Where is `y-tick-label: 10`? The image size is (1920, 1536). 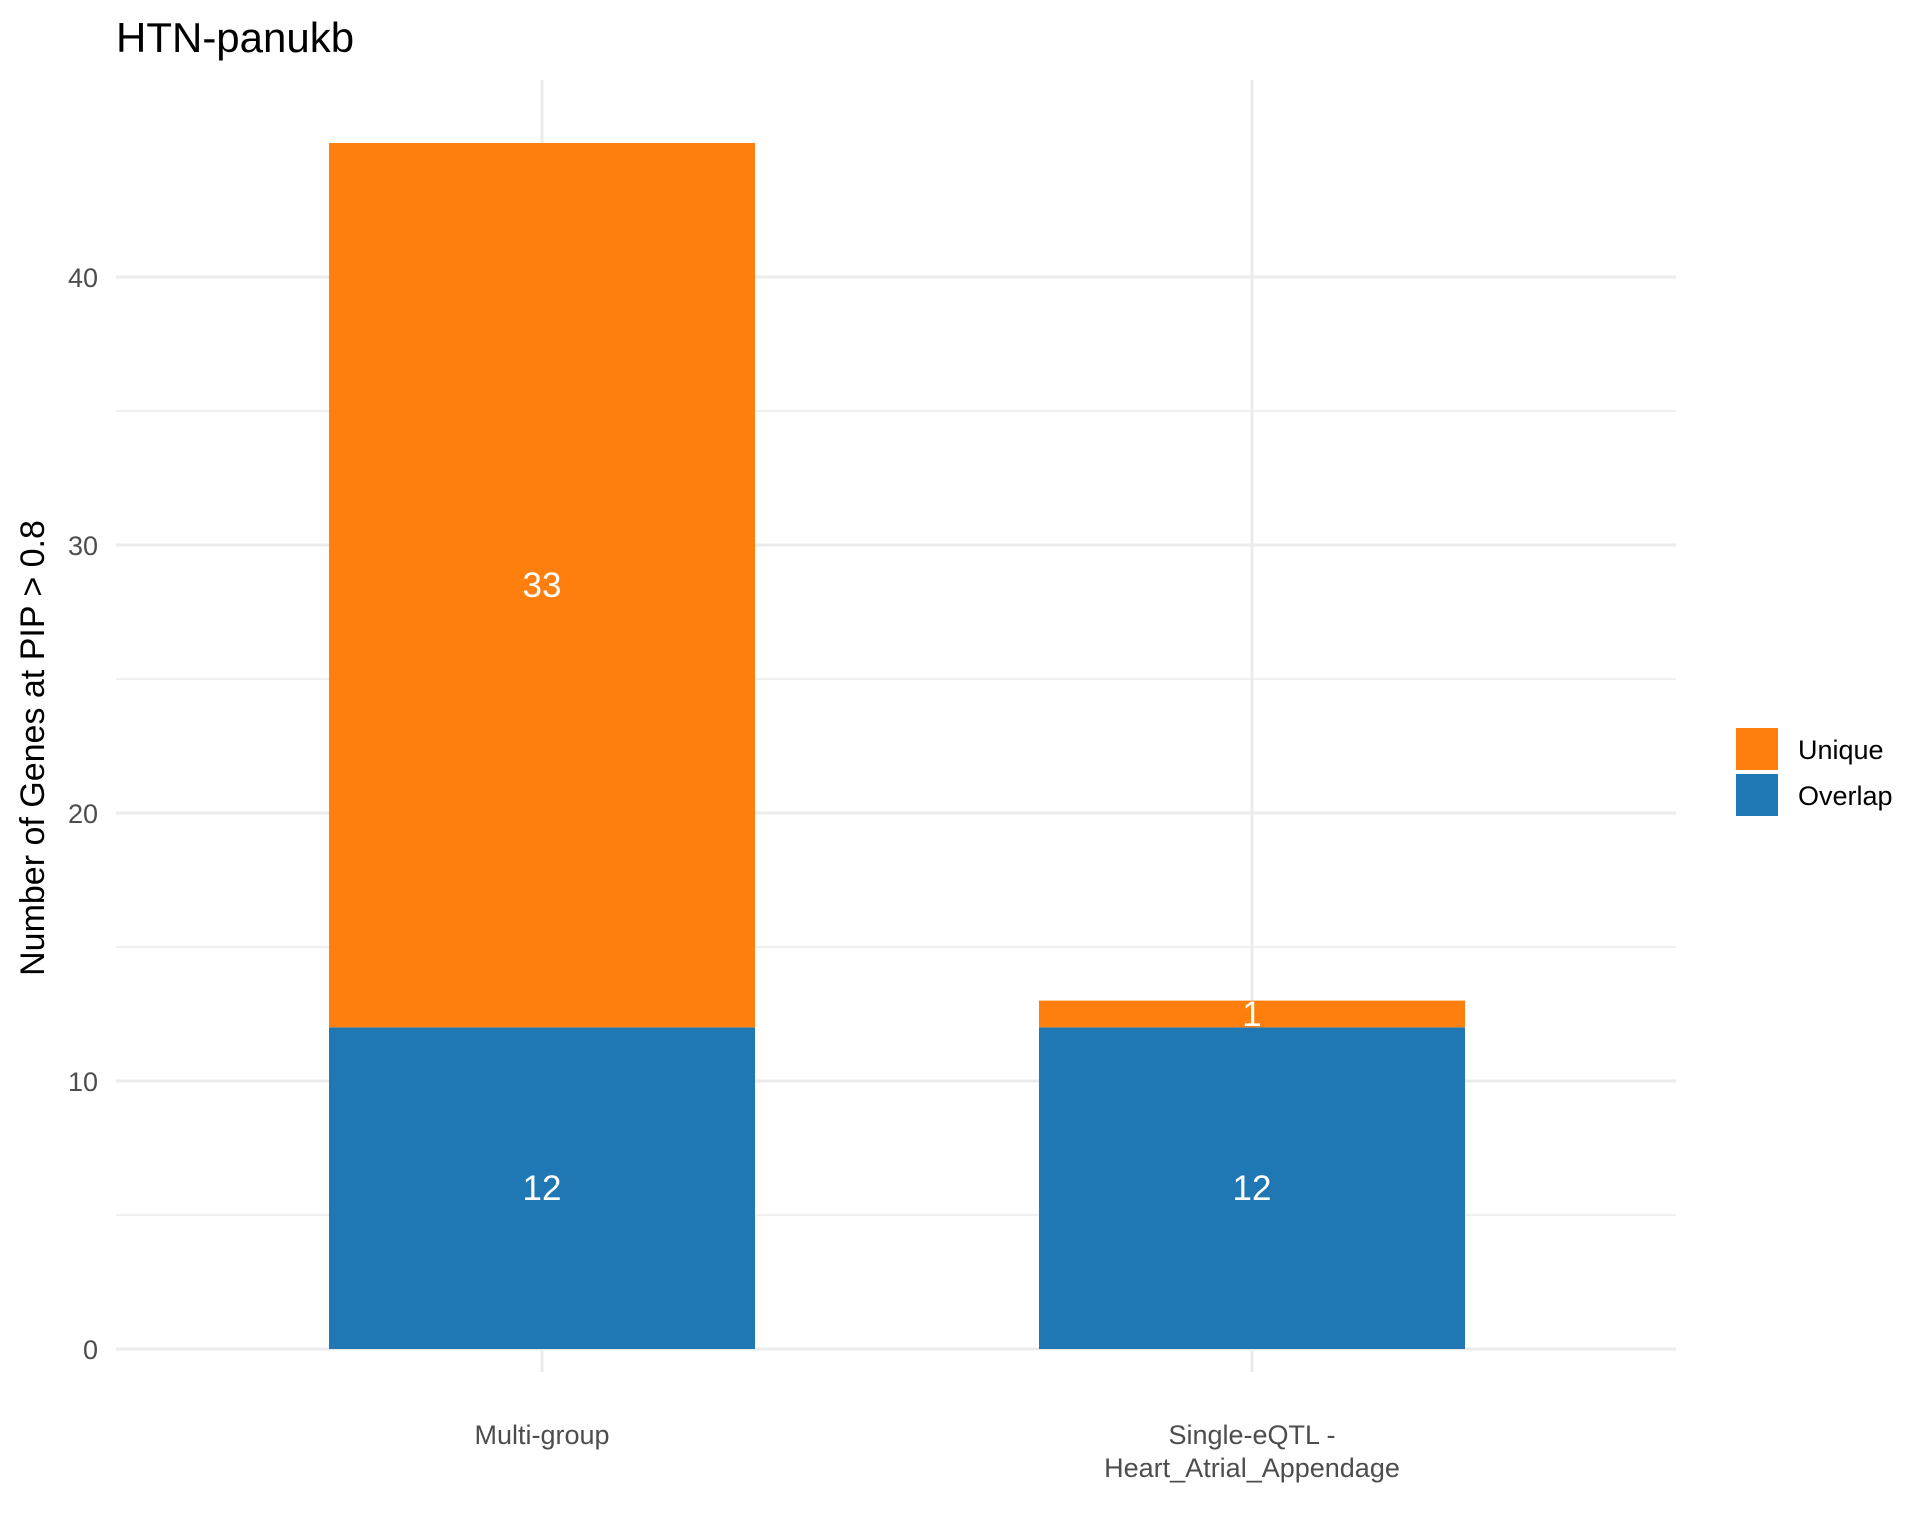 y-tick-label: 10 is located at coordinates (83, 1082).